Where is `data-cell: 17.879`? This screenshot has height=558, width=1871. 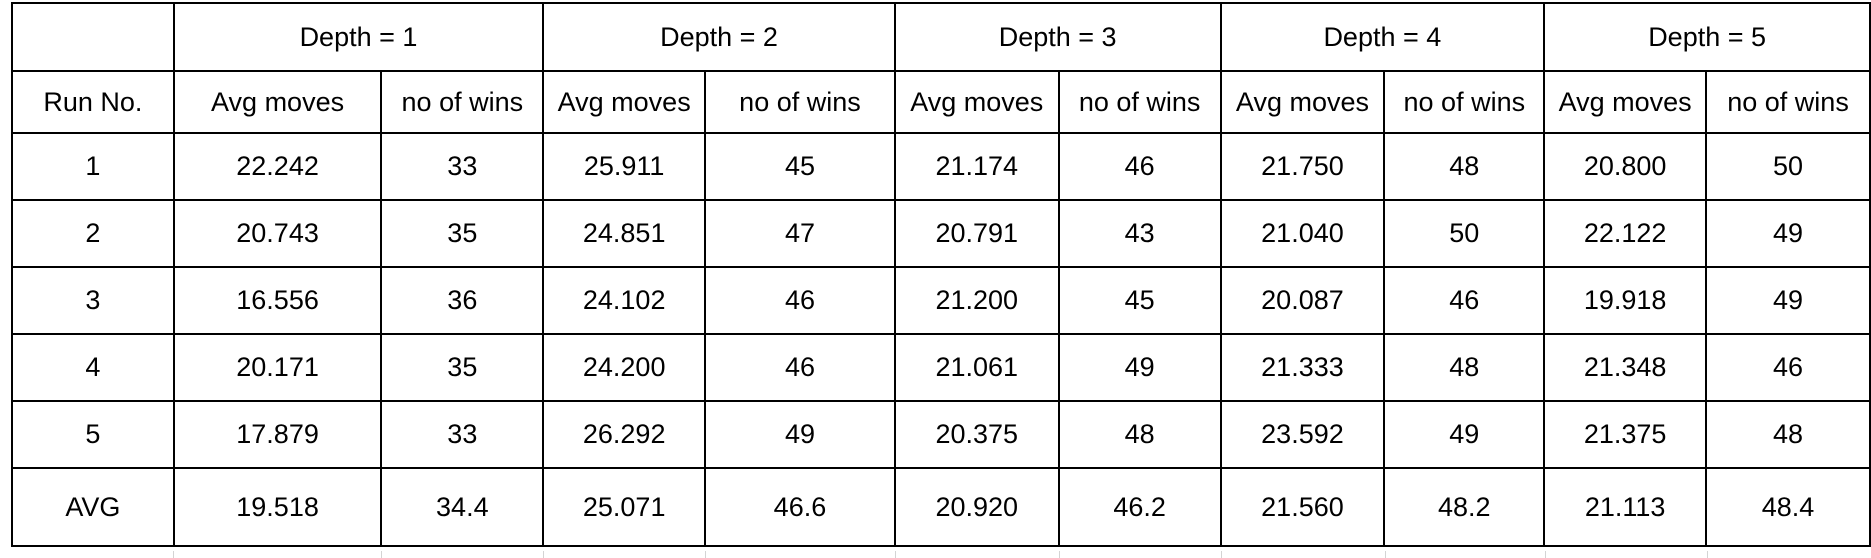
data-cell: 17.879 is located at coordinates (277, 434).